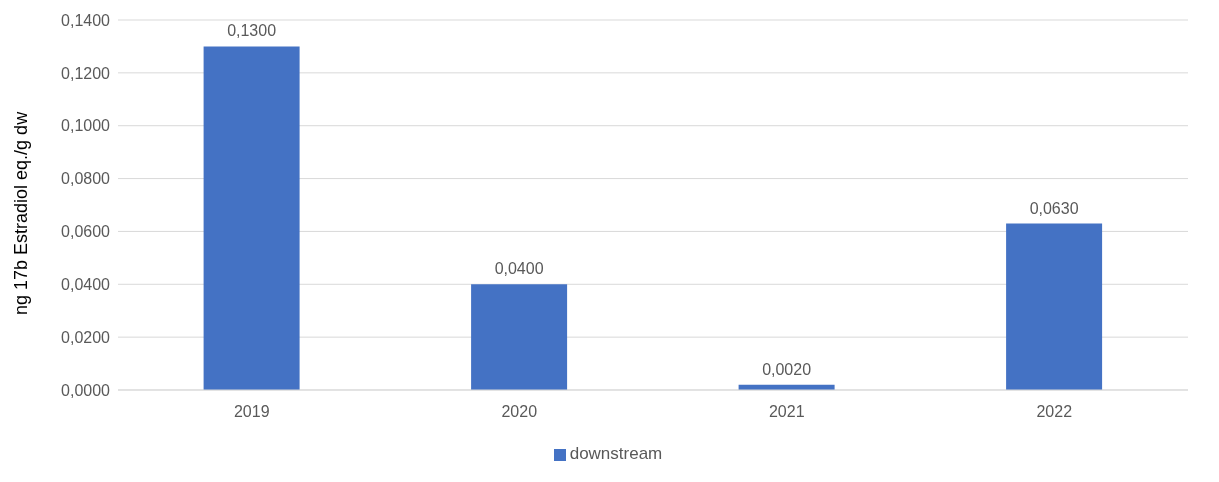  Describe the element at coordinates (86, 20) in the screenshot. I see `y-tick-label: 0,1400` at that location.